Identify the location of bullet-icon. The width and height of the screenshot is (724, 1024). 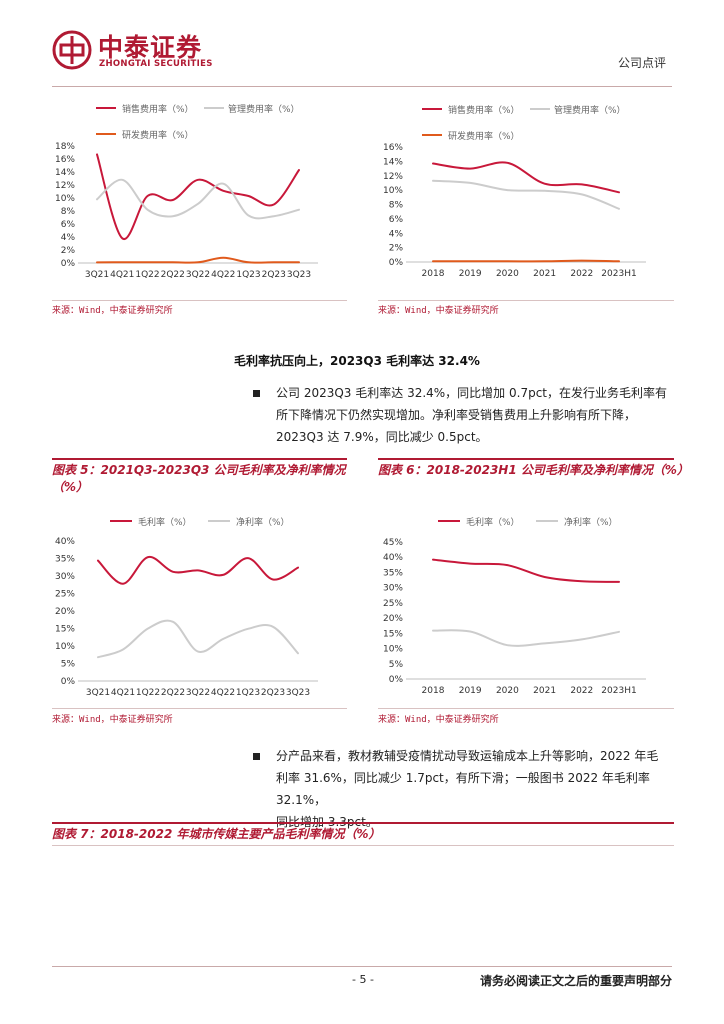
(256, 393).